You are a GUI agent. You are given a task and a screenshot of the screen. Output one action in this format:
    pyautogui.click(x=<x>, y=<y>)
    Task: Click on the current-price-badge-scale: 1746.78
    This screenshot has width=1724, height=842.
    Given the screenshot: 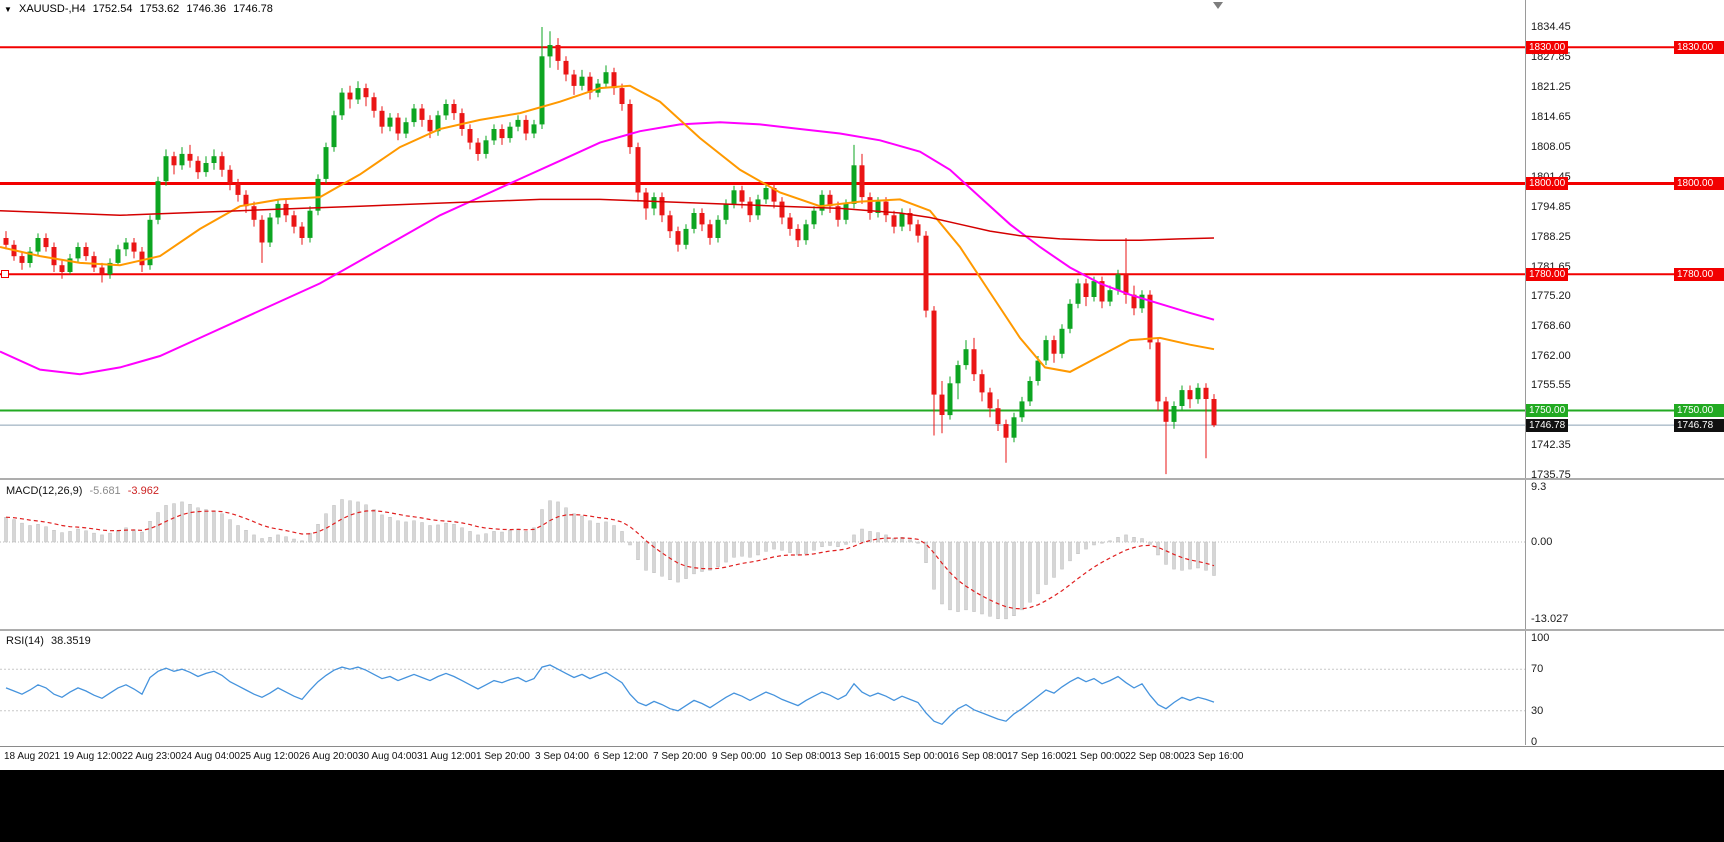 What is the action you would take?
    pyautogui.click(x=1547, y=425)
    